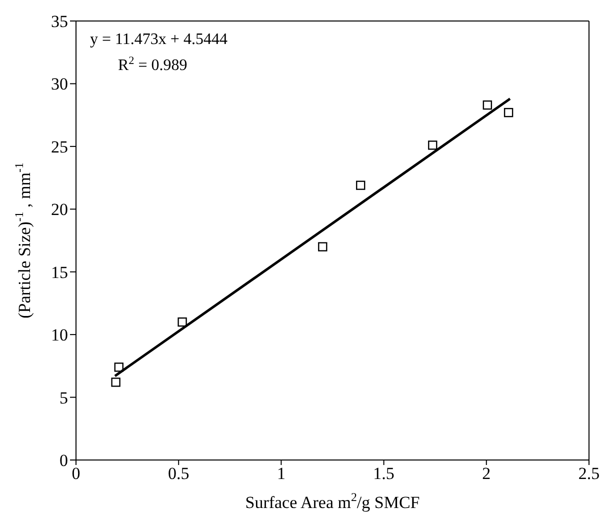  What do you see at coordinates (332, 501) in the screenshot?
I see `x-axis-title: Surface Area m$^{2}$/g SMCF` at bounding box center [332, 501].